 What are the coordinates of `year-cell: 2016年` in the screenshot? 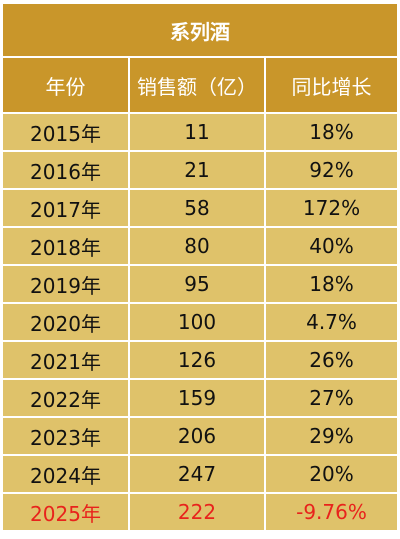 It's located at (66, 170).